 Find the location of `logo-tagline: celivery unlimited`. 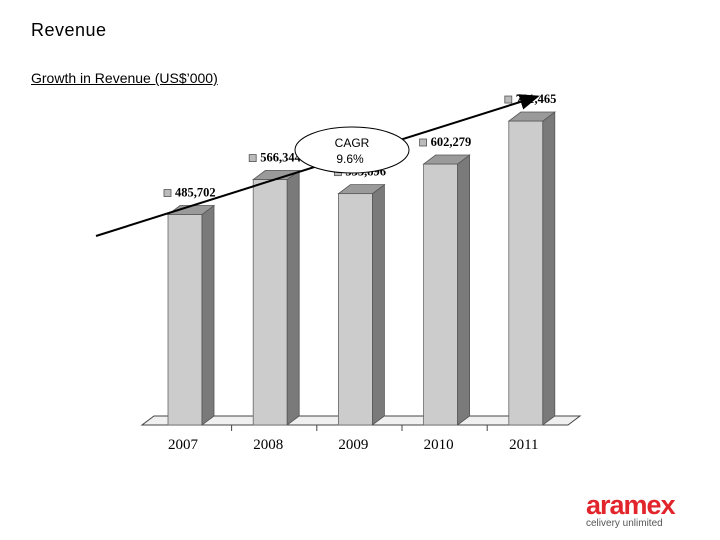

logo-tagline: celivery unlimited is located at coordinates (624, 523).